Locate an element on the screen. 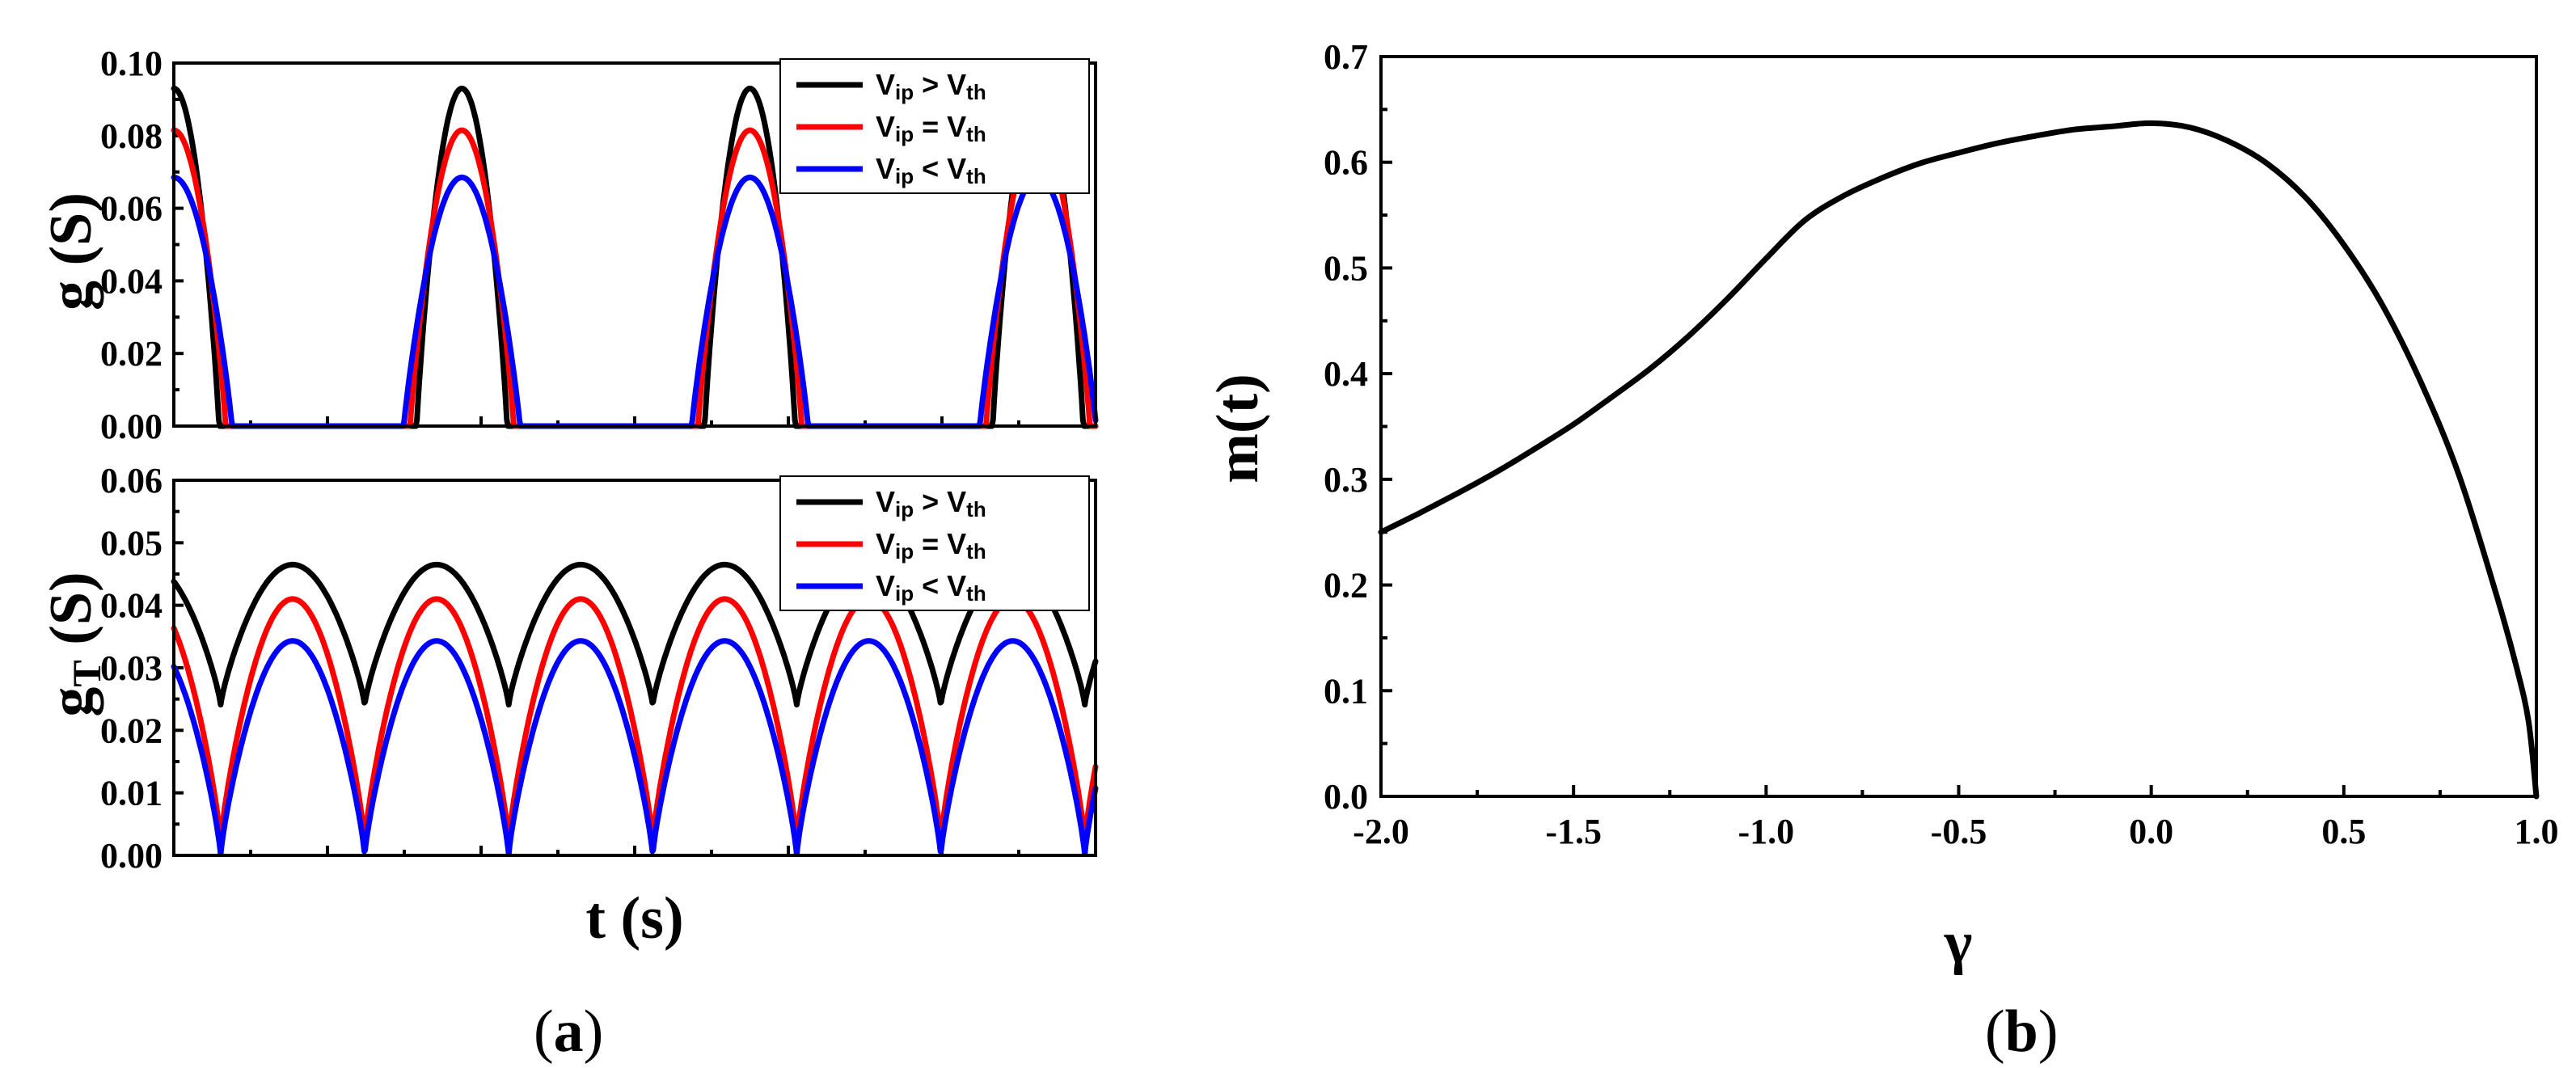  y-tick-labels-a-bottom: 0.00 0.01 0.02 0.03 0.04 0.05 0.06 is located at coordinates (560, 668).